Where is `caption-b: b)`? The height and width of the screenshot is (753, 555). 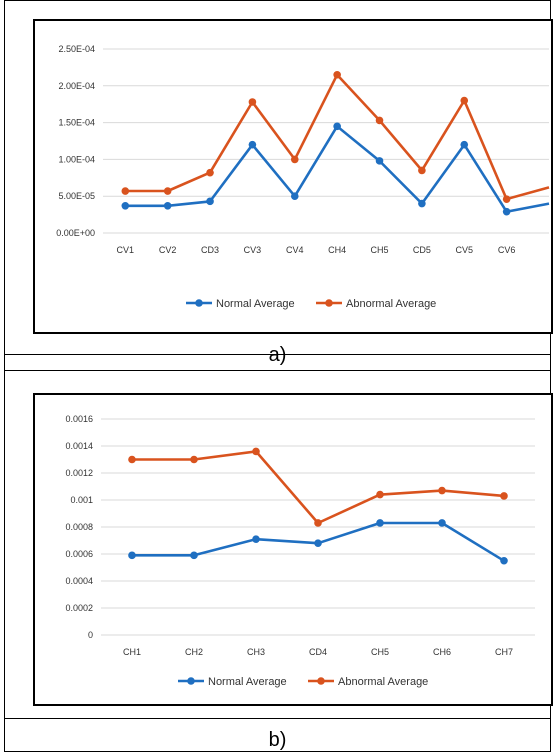 caption-b: b) is located at coordinates (277, 740).